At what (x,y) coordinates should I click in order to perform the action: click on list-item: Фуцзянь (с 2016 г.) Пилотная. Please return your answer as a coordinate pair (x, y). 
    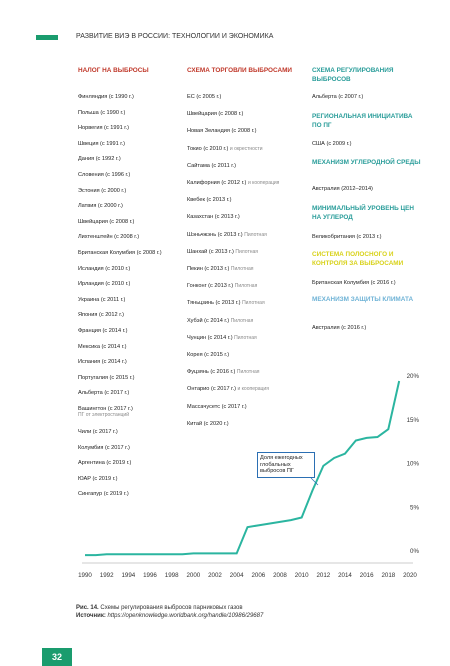
    Looking at the image, I should click on (247, 372).